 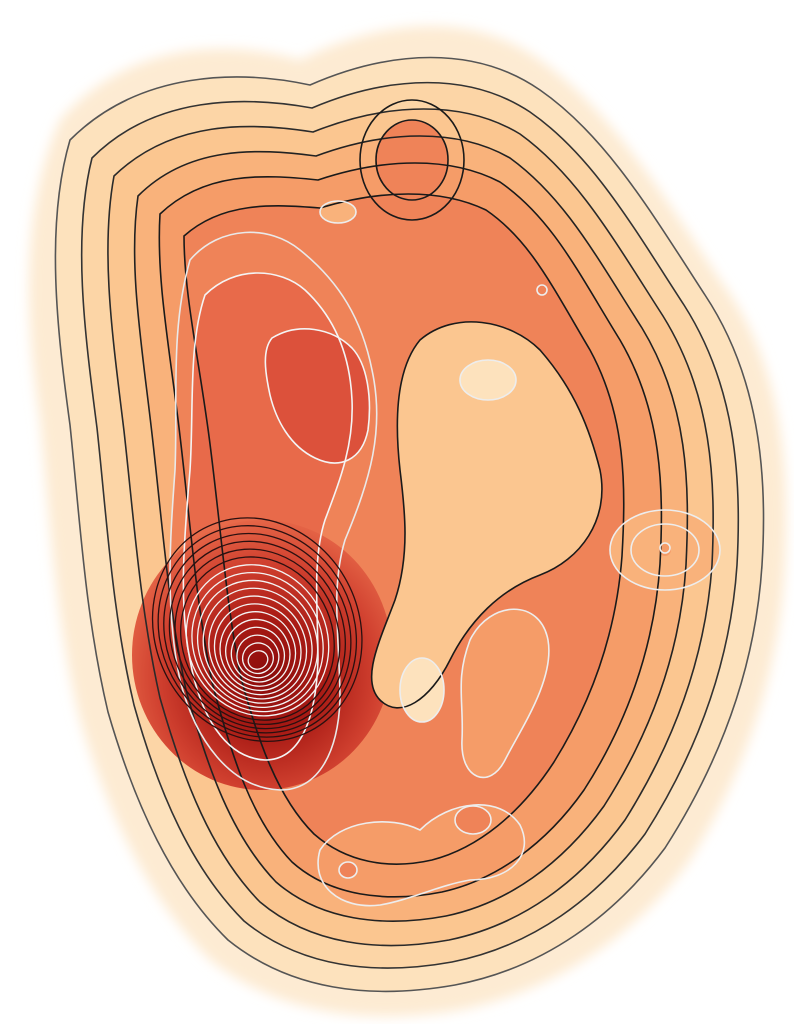 I want to click on hill-top, so click(x=412, y=160).